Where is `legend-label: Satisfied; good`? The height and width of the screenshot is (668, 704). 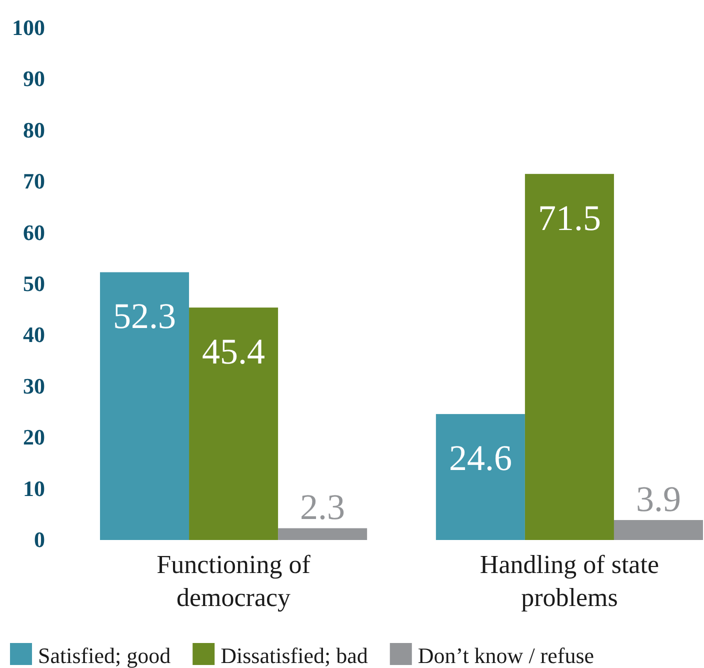
legend-label: Satisfied; good is located at coordinates (104, 655).